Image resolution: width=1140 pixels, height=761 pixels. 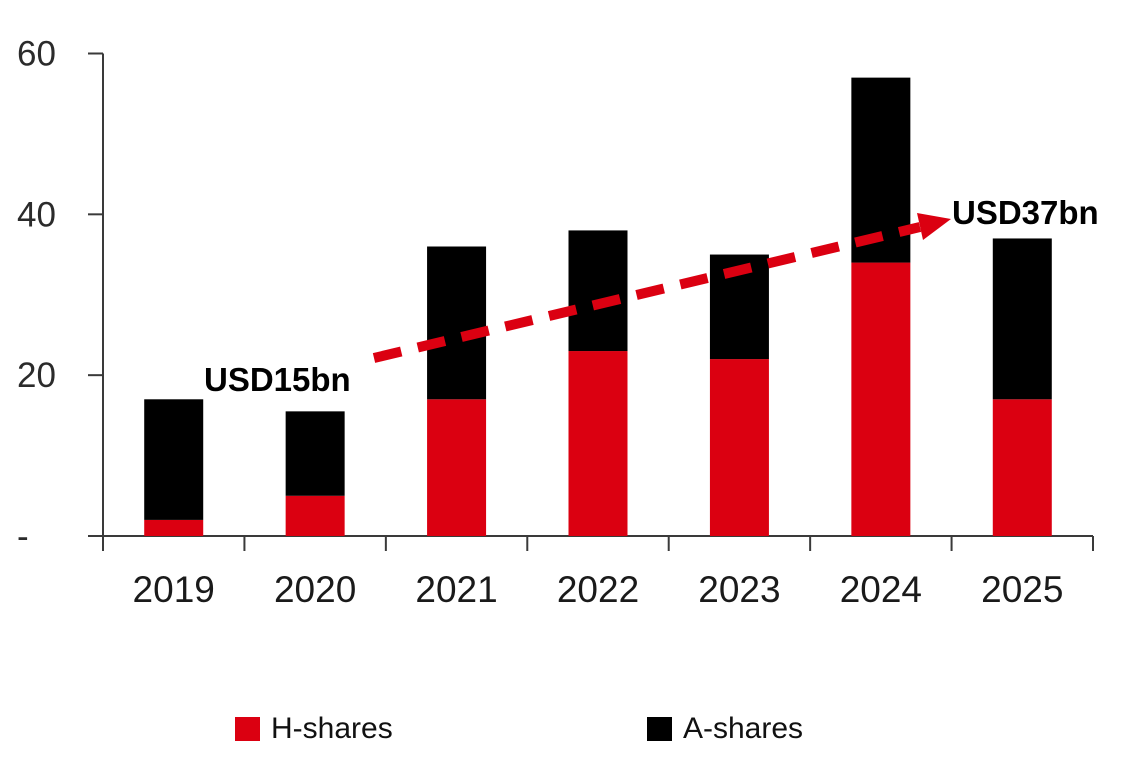 I want to click on annotation-usd15bn: USD15bn, so click(x=277, y=379).